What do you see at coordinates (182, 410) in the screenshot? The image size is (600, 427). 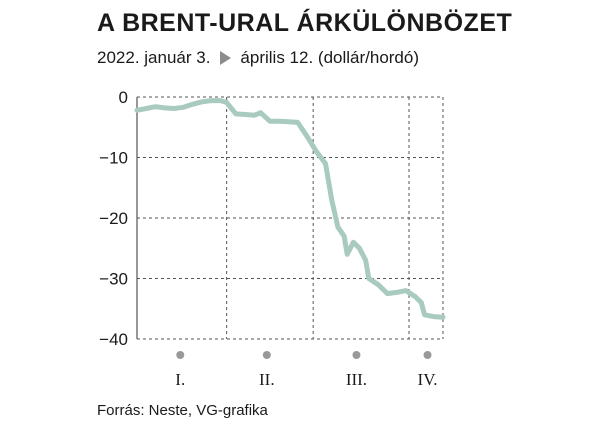 I see `source-note: Forrás: Neste, VG-grafika` at bounding box center [182, 410].